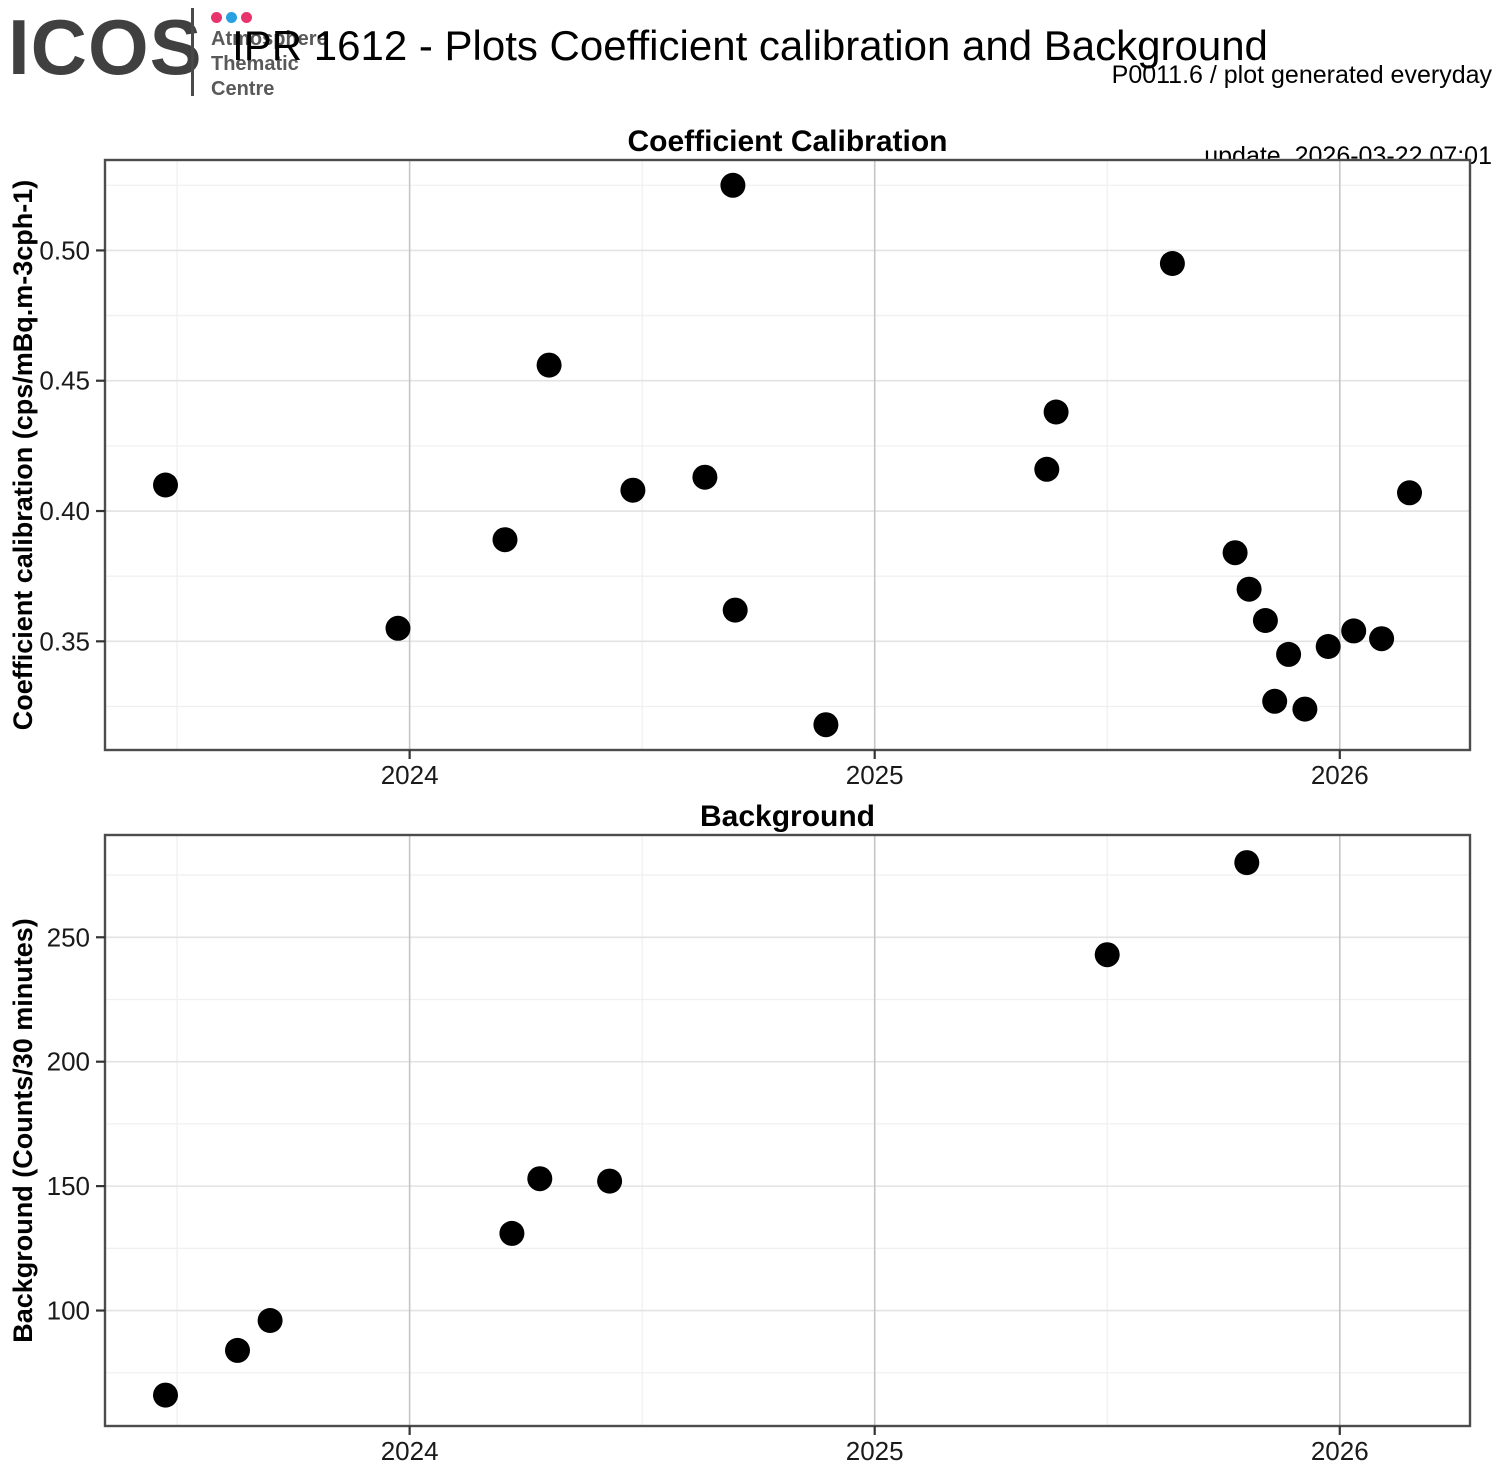  Describe the element at coordinates (255, 64) in the screenshot. I see `logo-subtitle-line: Thematic` at that location.